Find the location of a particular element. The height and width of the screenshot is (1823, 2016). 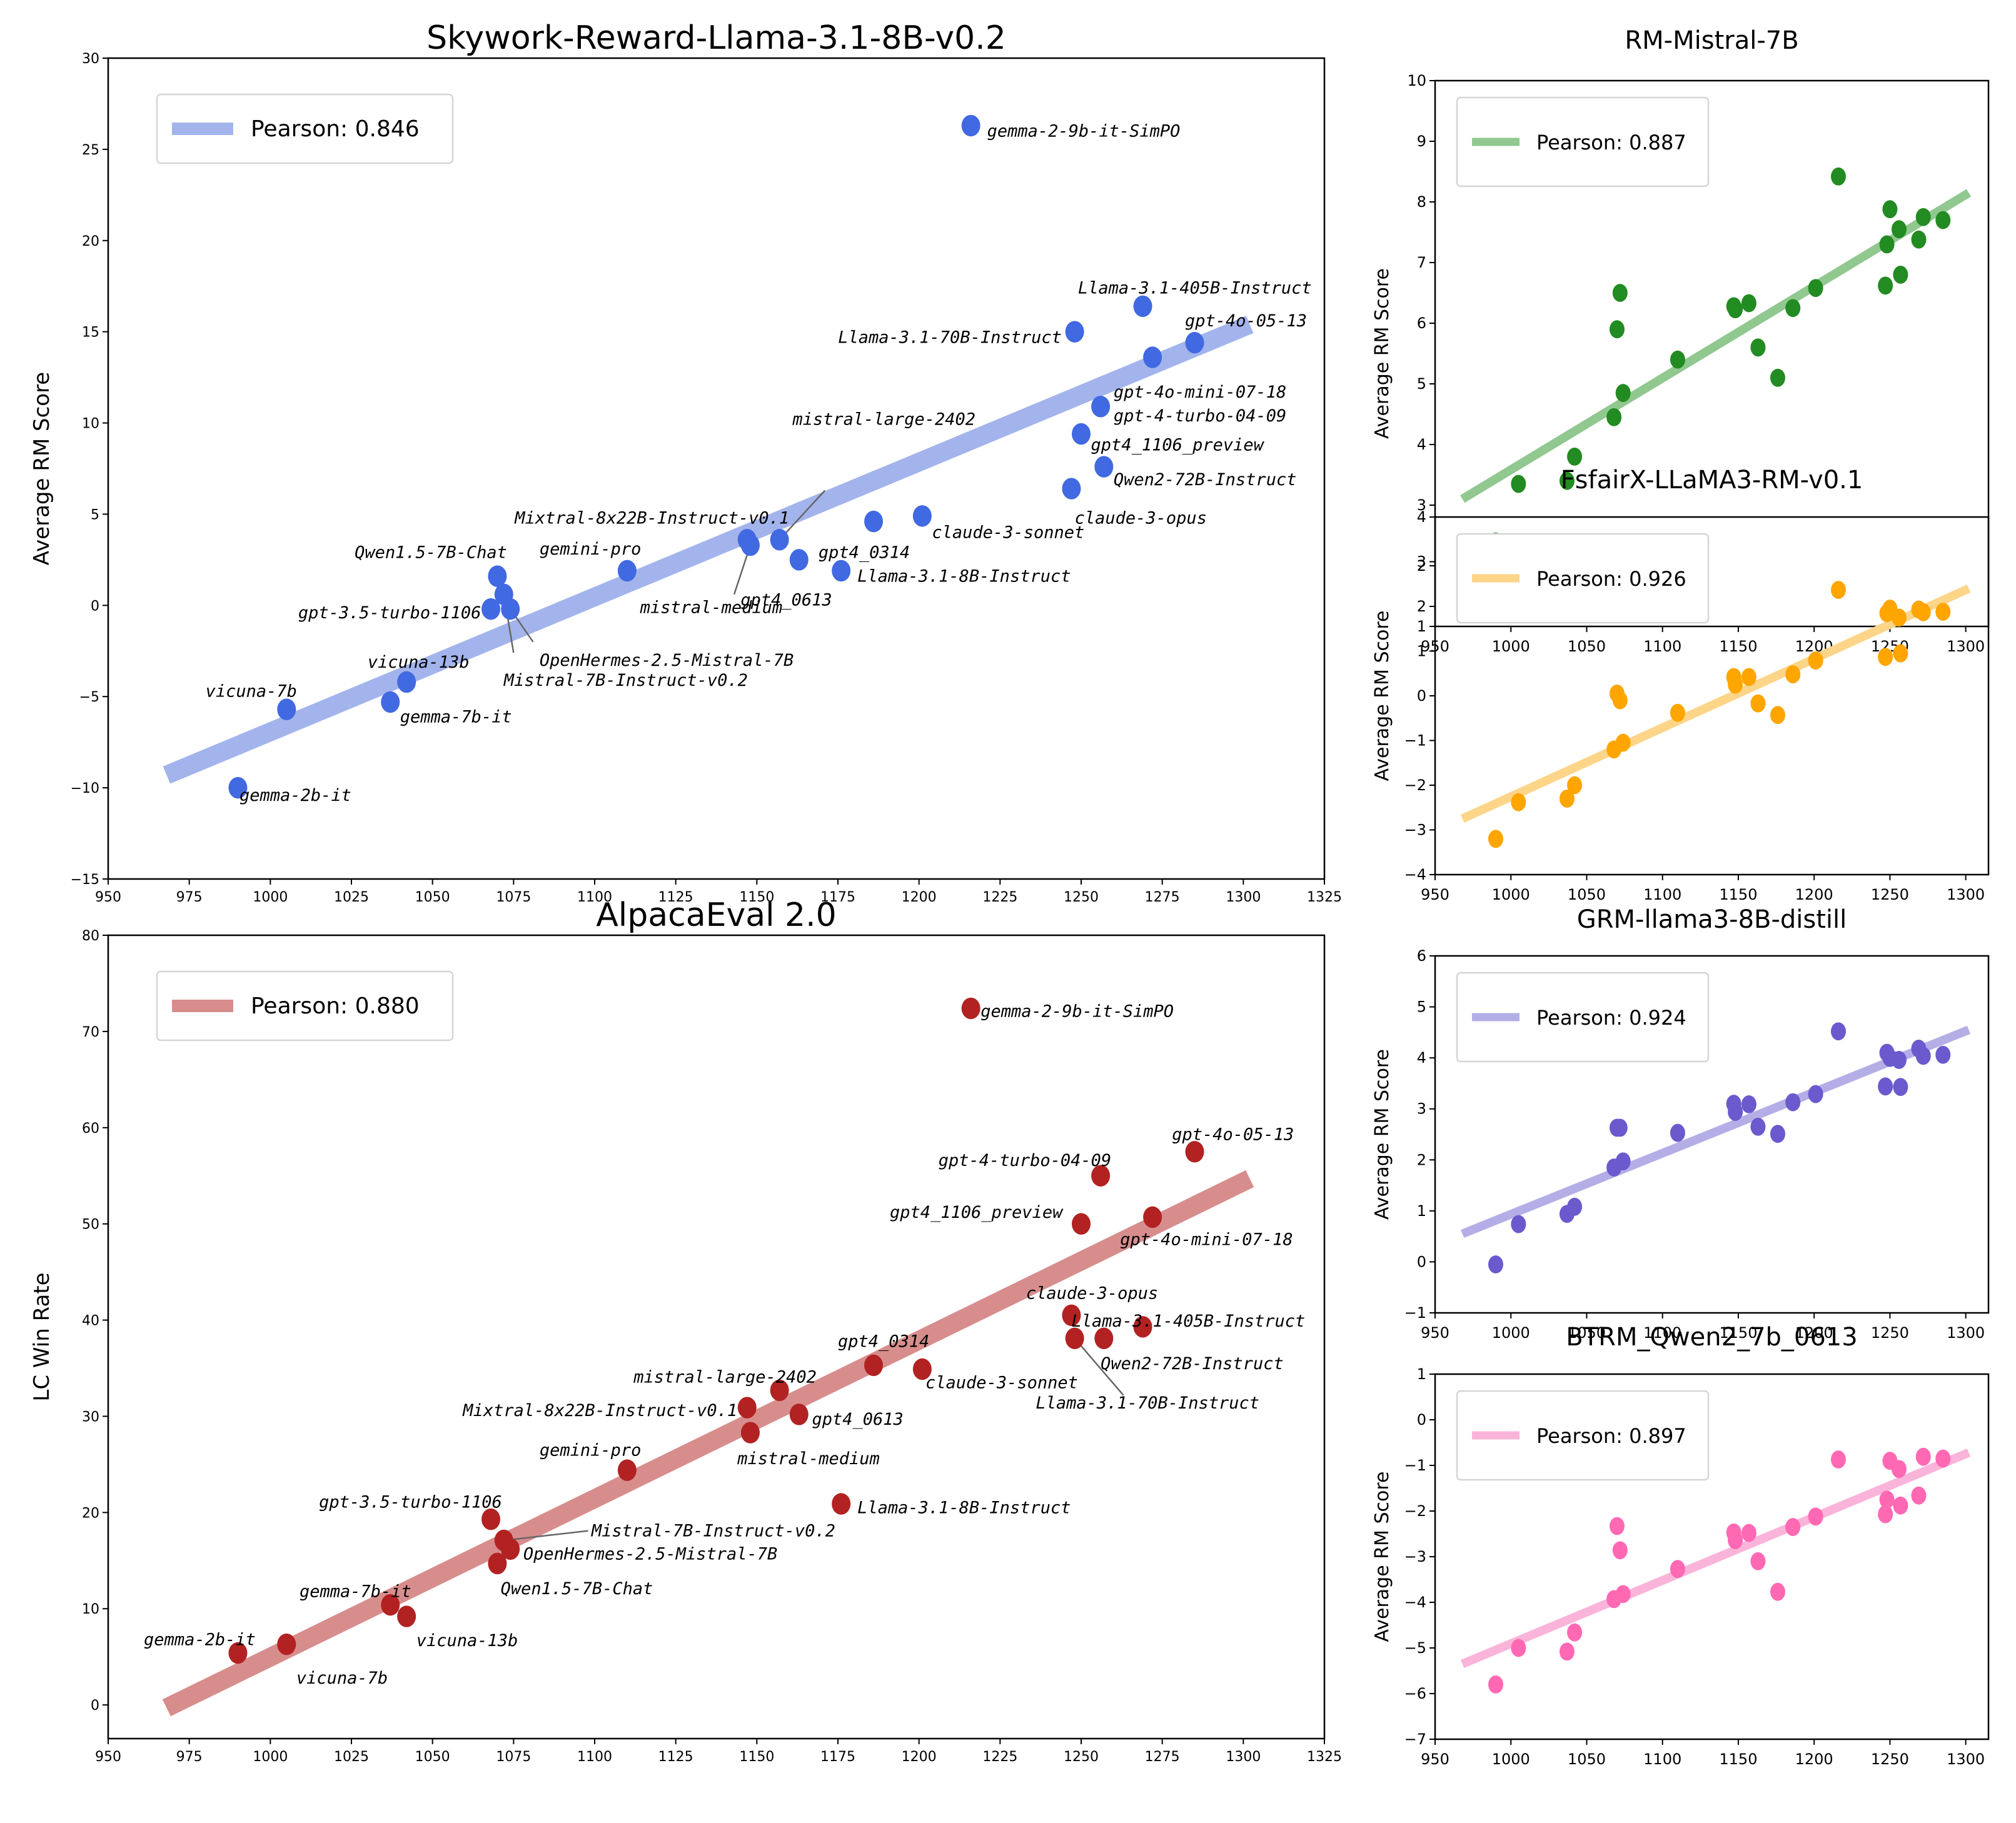

point-label: gpt-4o-05-13 is located at coordinates (1233, 1135).